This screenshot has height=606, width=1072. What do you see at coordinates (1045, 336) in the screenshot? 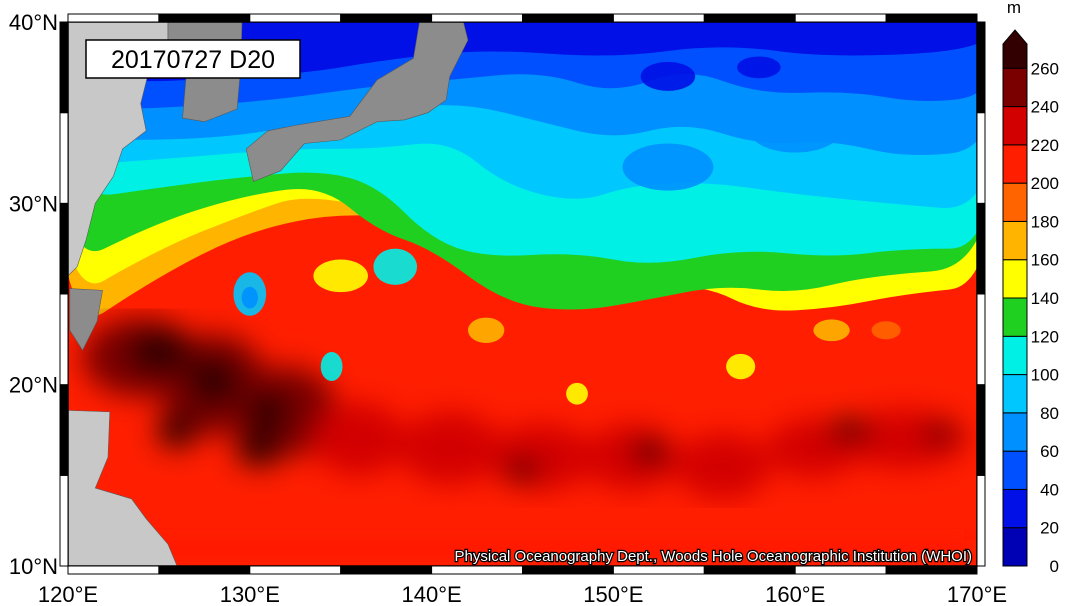
I see `colorbar-label: 120` at bounding box center [1045, 336].